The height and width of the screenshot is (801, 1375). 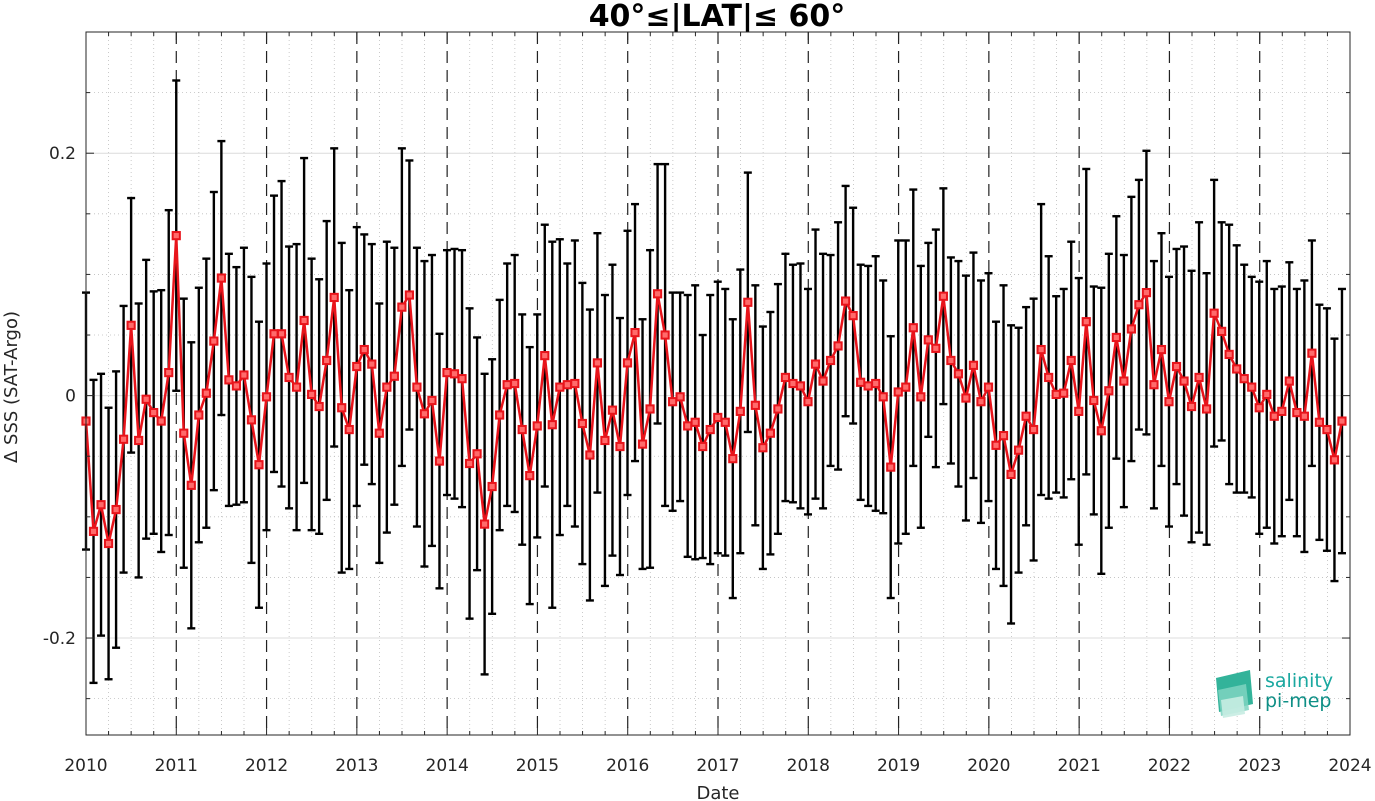 What do you see at coordinates (266, 766) in the screenshot?
I see `x-tick-label: 2012` at bounding box center [266, 766].